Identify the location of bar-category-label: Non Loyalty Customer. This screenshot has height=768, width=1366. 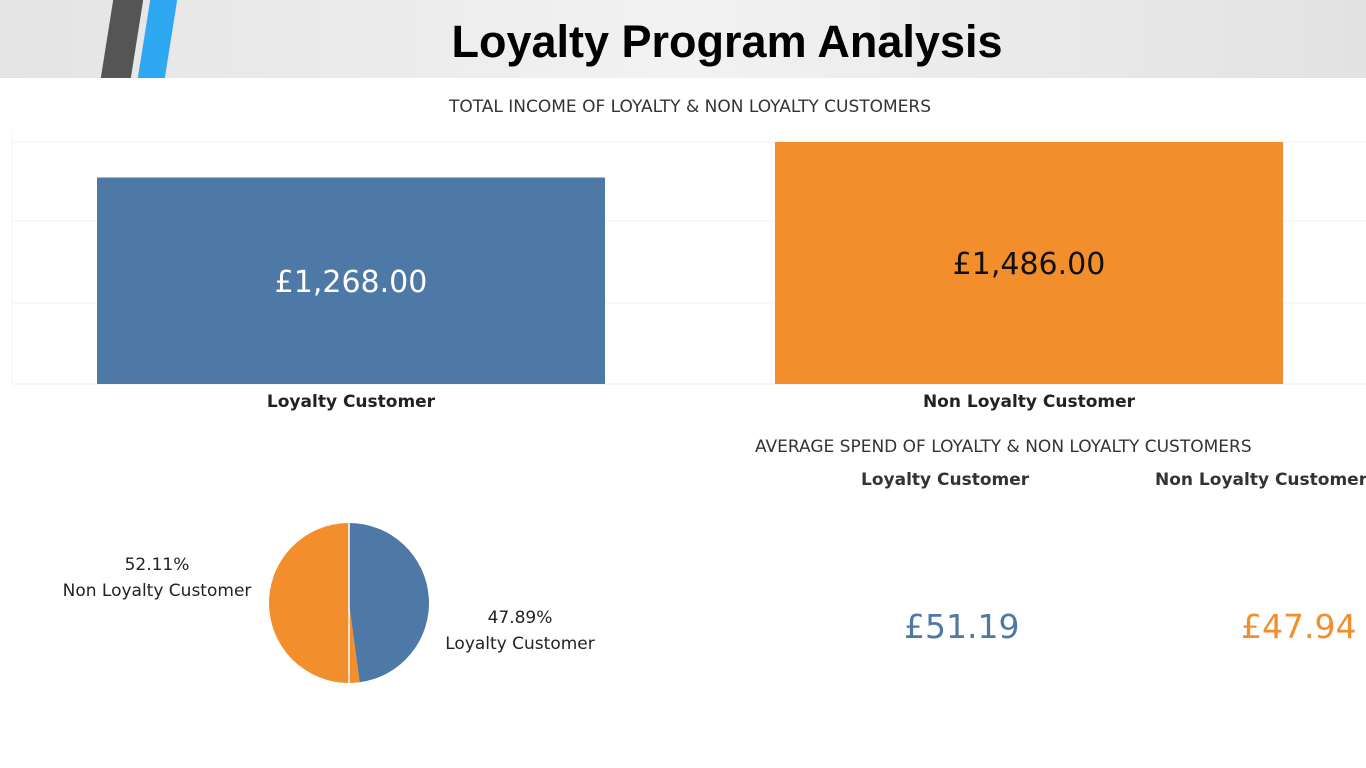
(1029, 402).